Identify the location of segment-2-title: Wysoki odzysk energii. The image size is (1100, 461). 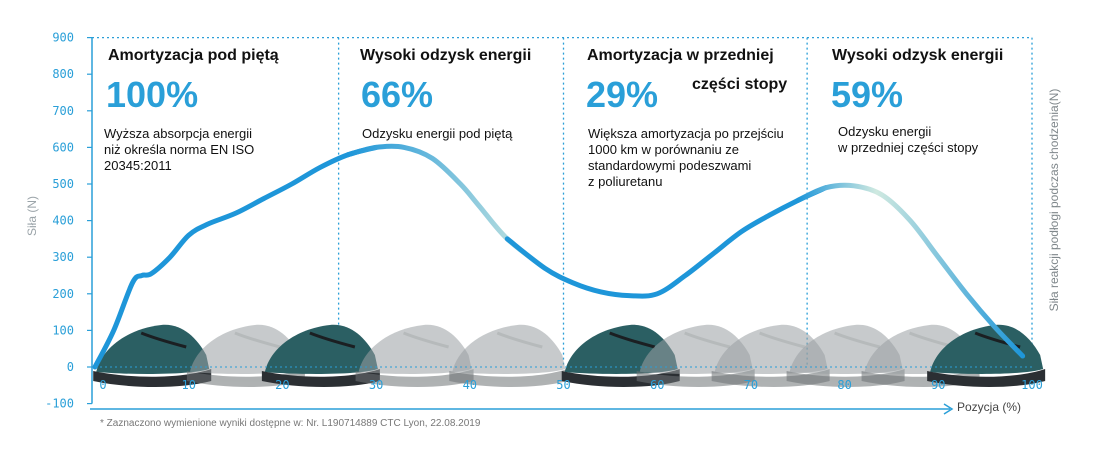
(446, 55).